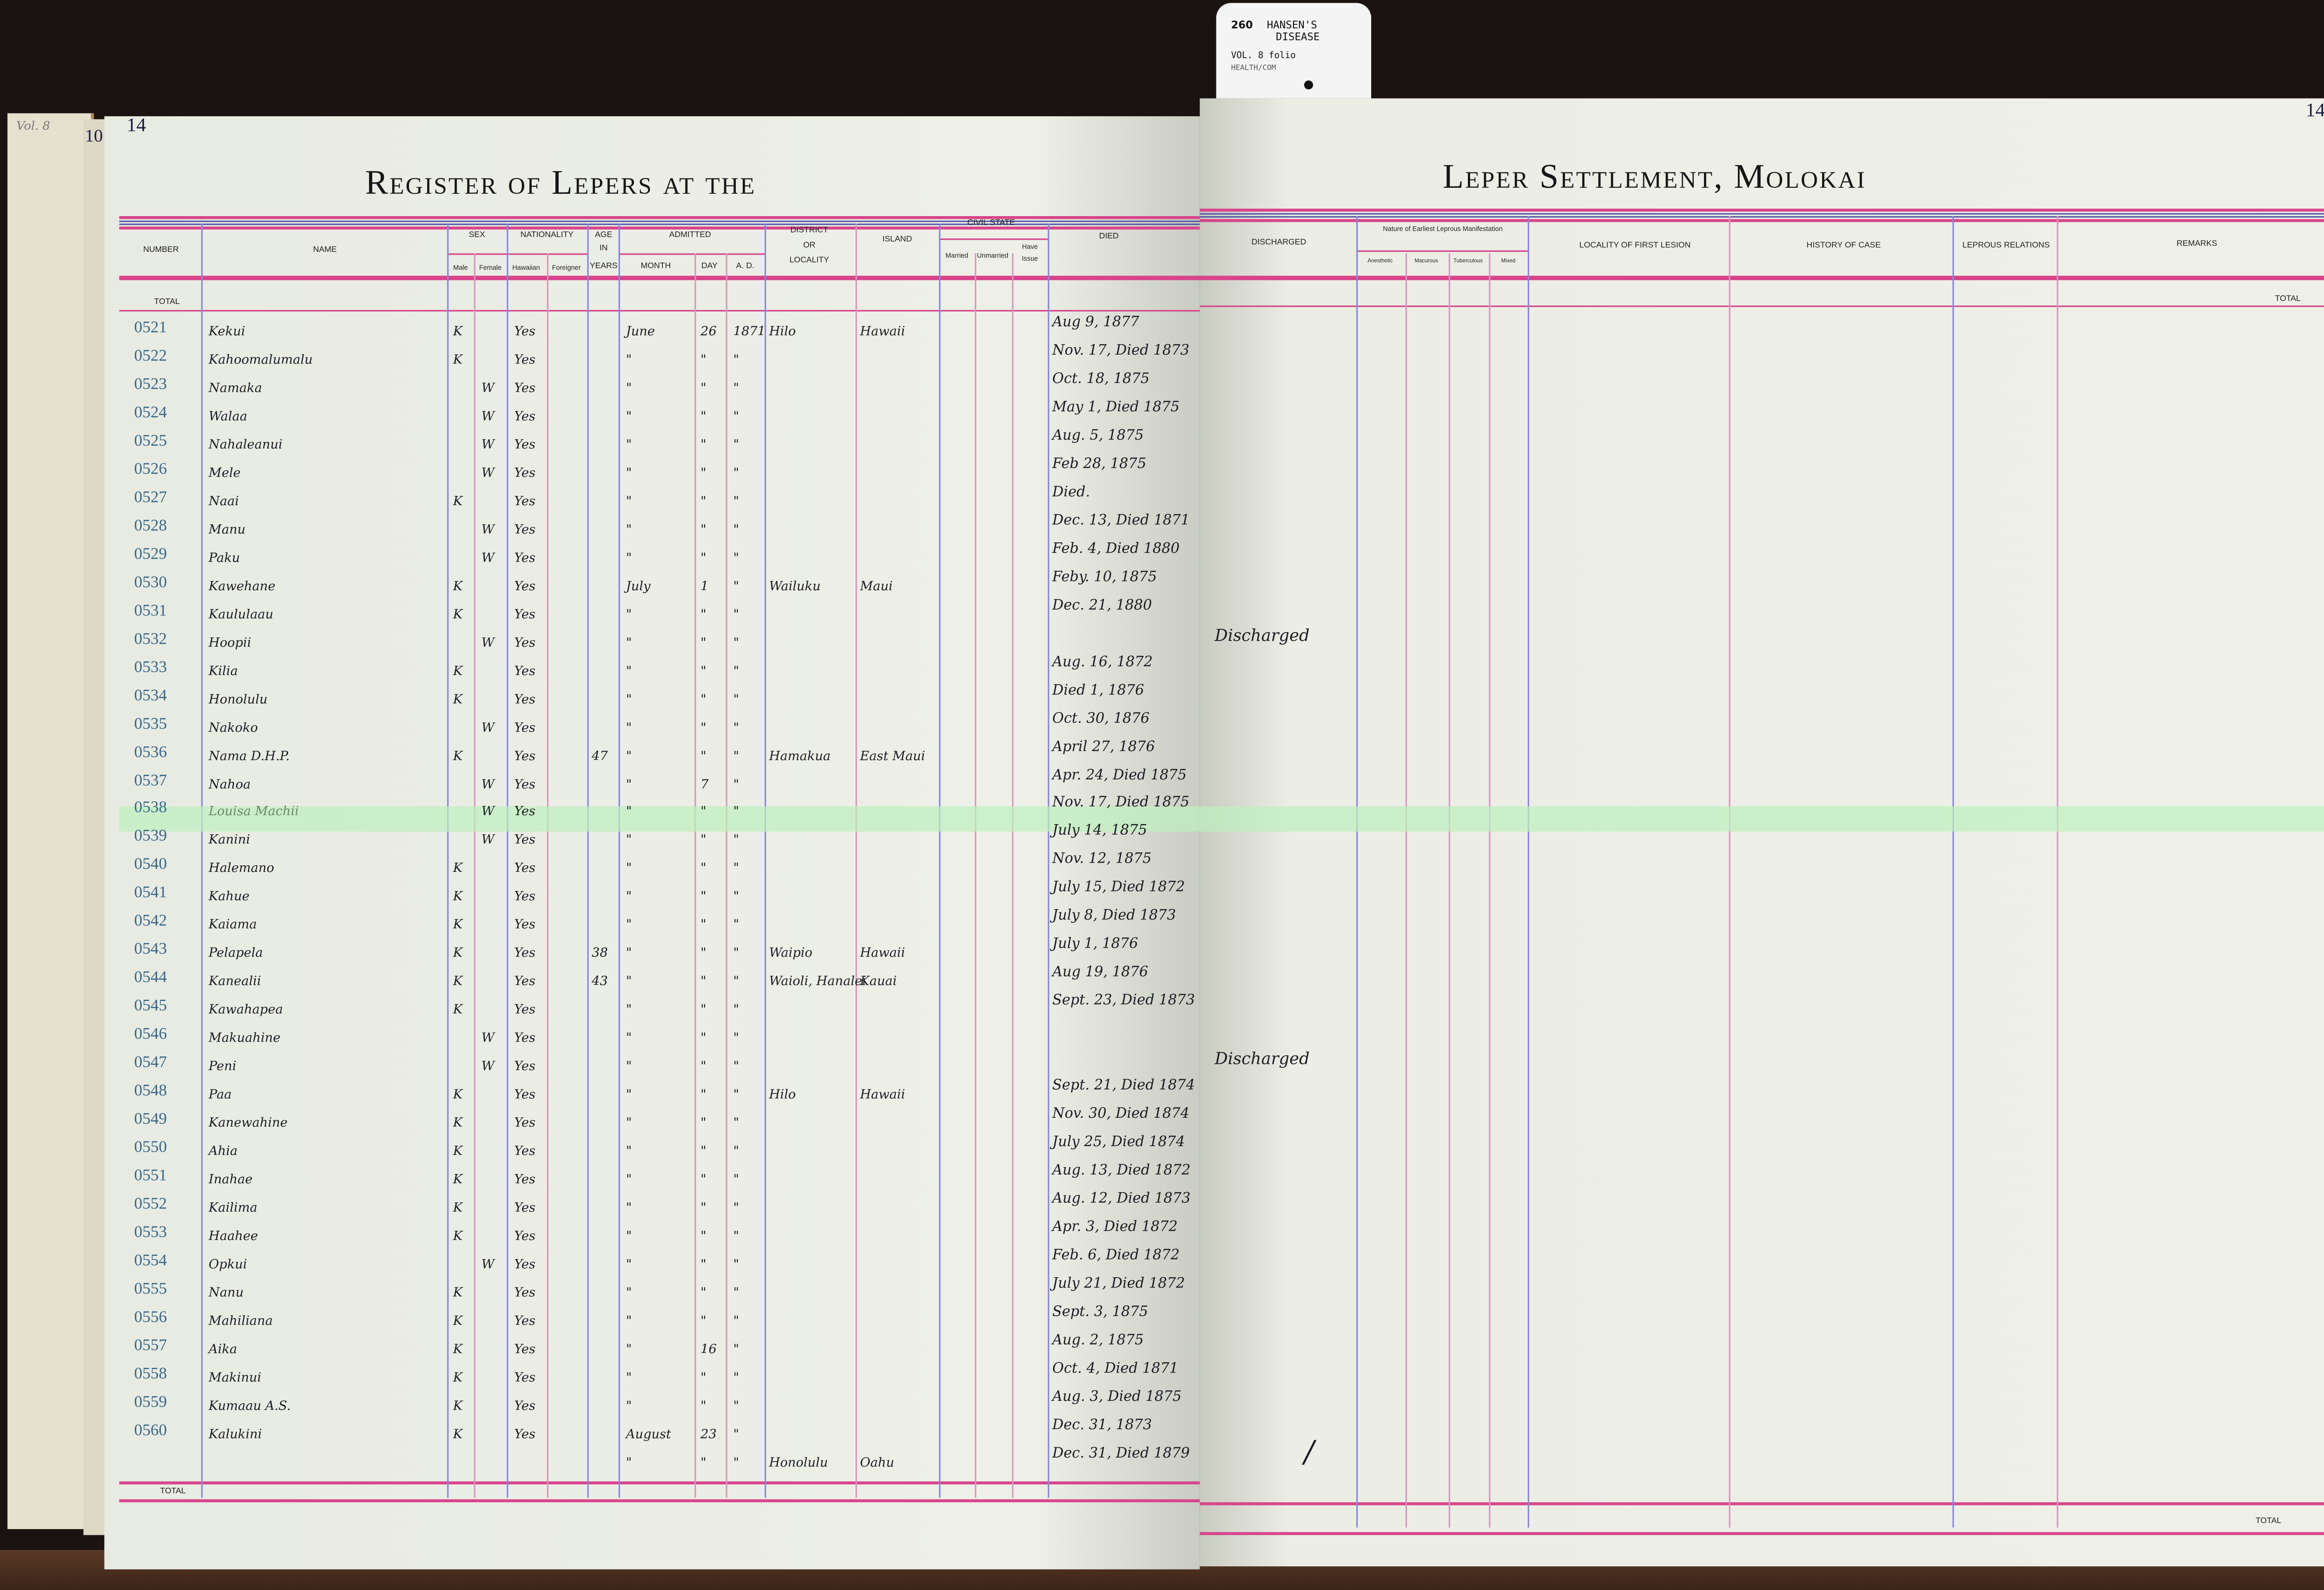 This screenshot has width=2324, height=1590. Describe the element at coordinates (809, 260) in the screenshot. I see `header-locality: Locality` at that location.